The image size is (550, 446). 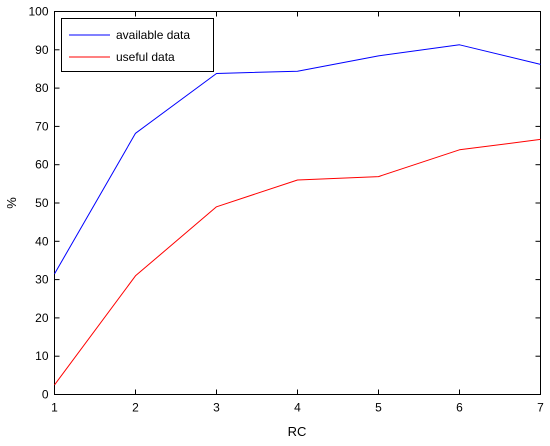 I want to click on y-tick-label: 20, so click(x=42, y=318).